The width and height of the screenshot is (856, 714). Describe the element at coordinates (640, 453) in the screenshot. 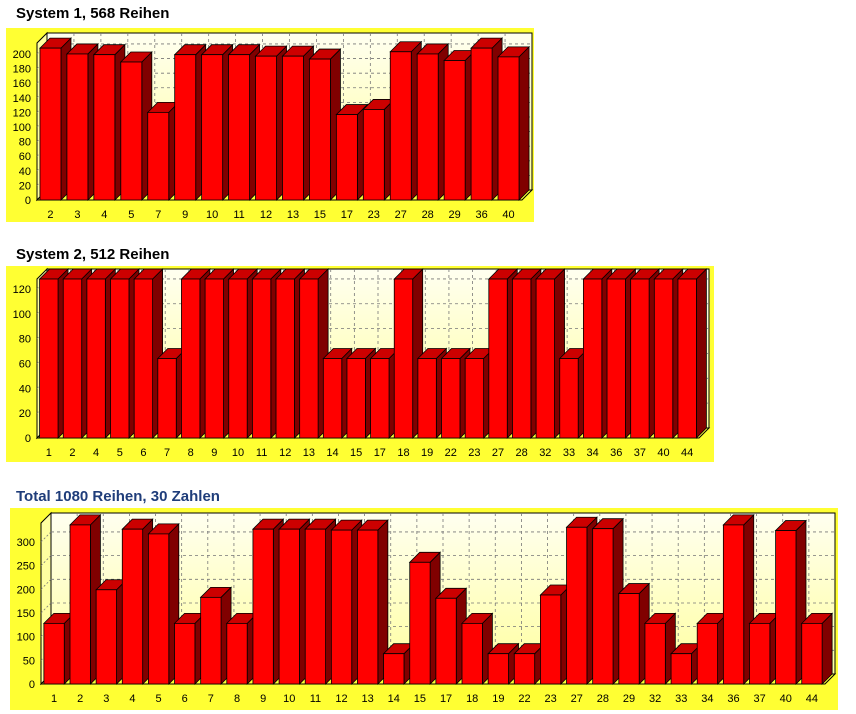

I see `x-tick-label: 37` at that location.